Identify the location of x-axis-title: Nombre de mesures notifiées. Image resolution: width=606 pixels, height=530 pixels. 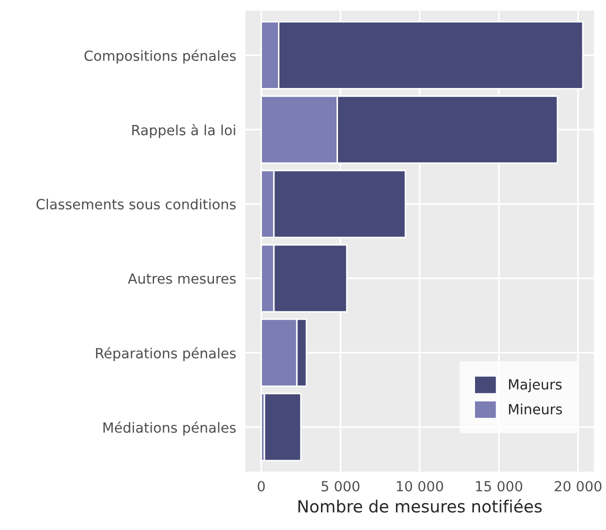
(420, 506).